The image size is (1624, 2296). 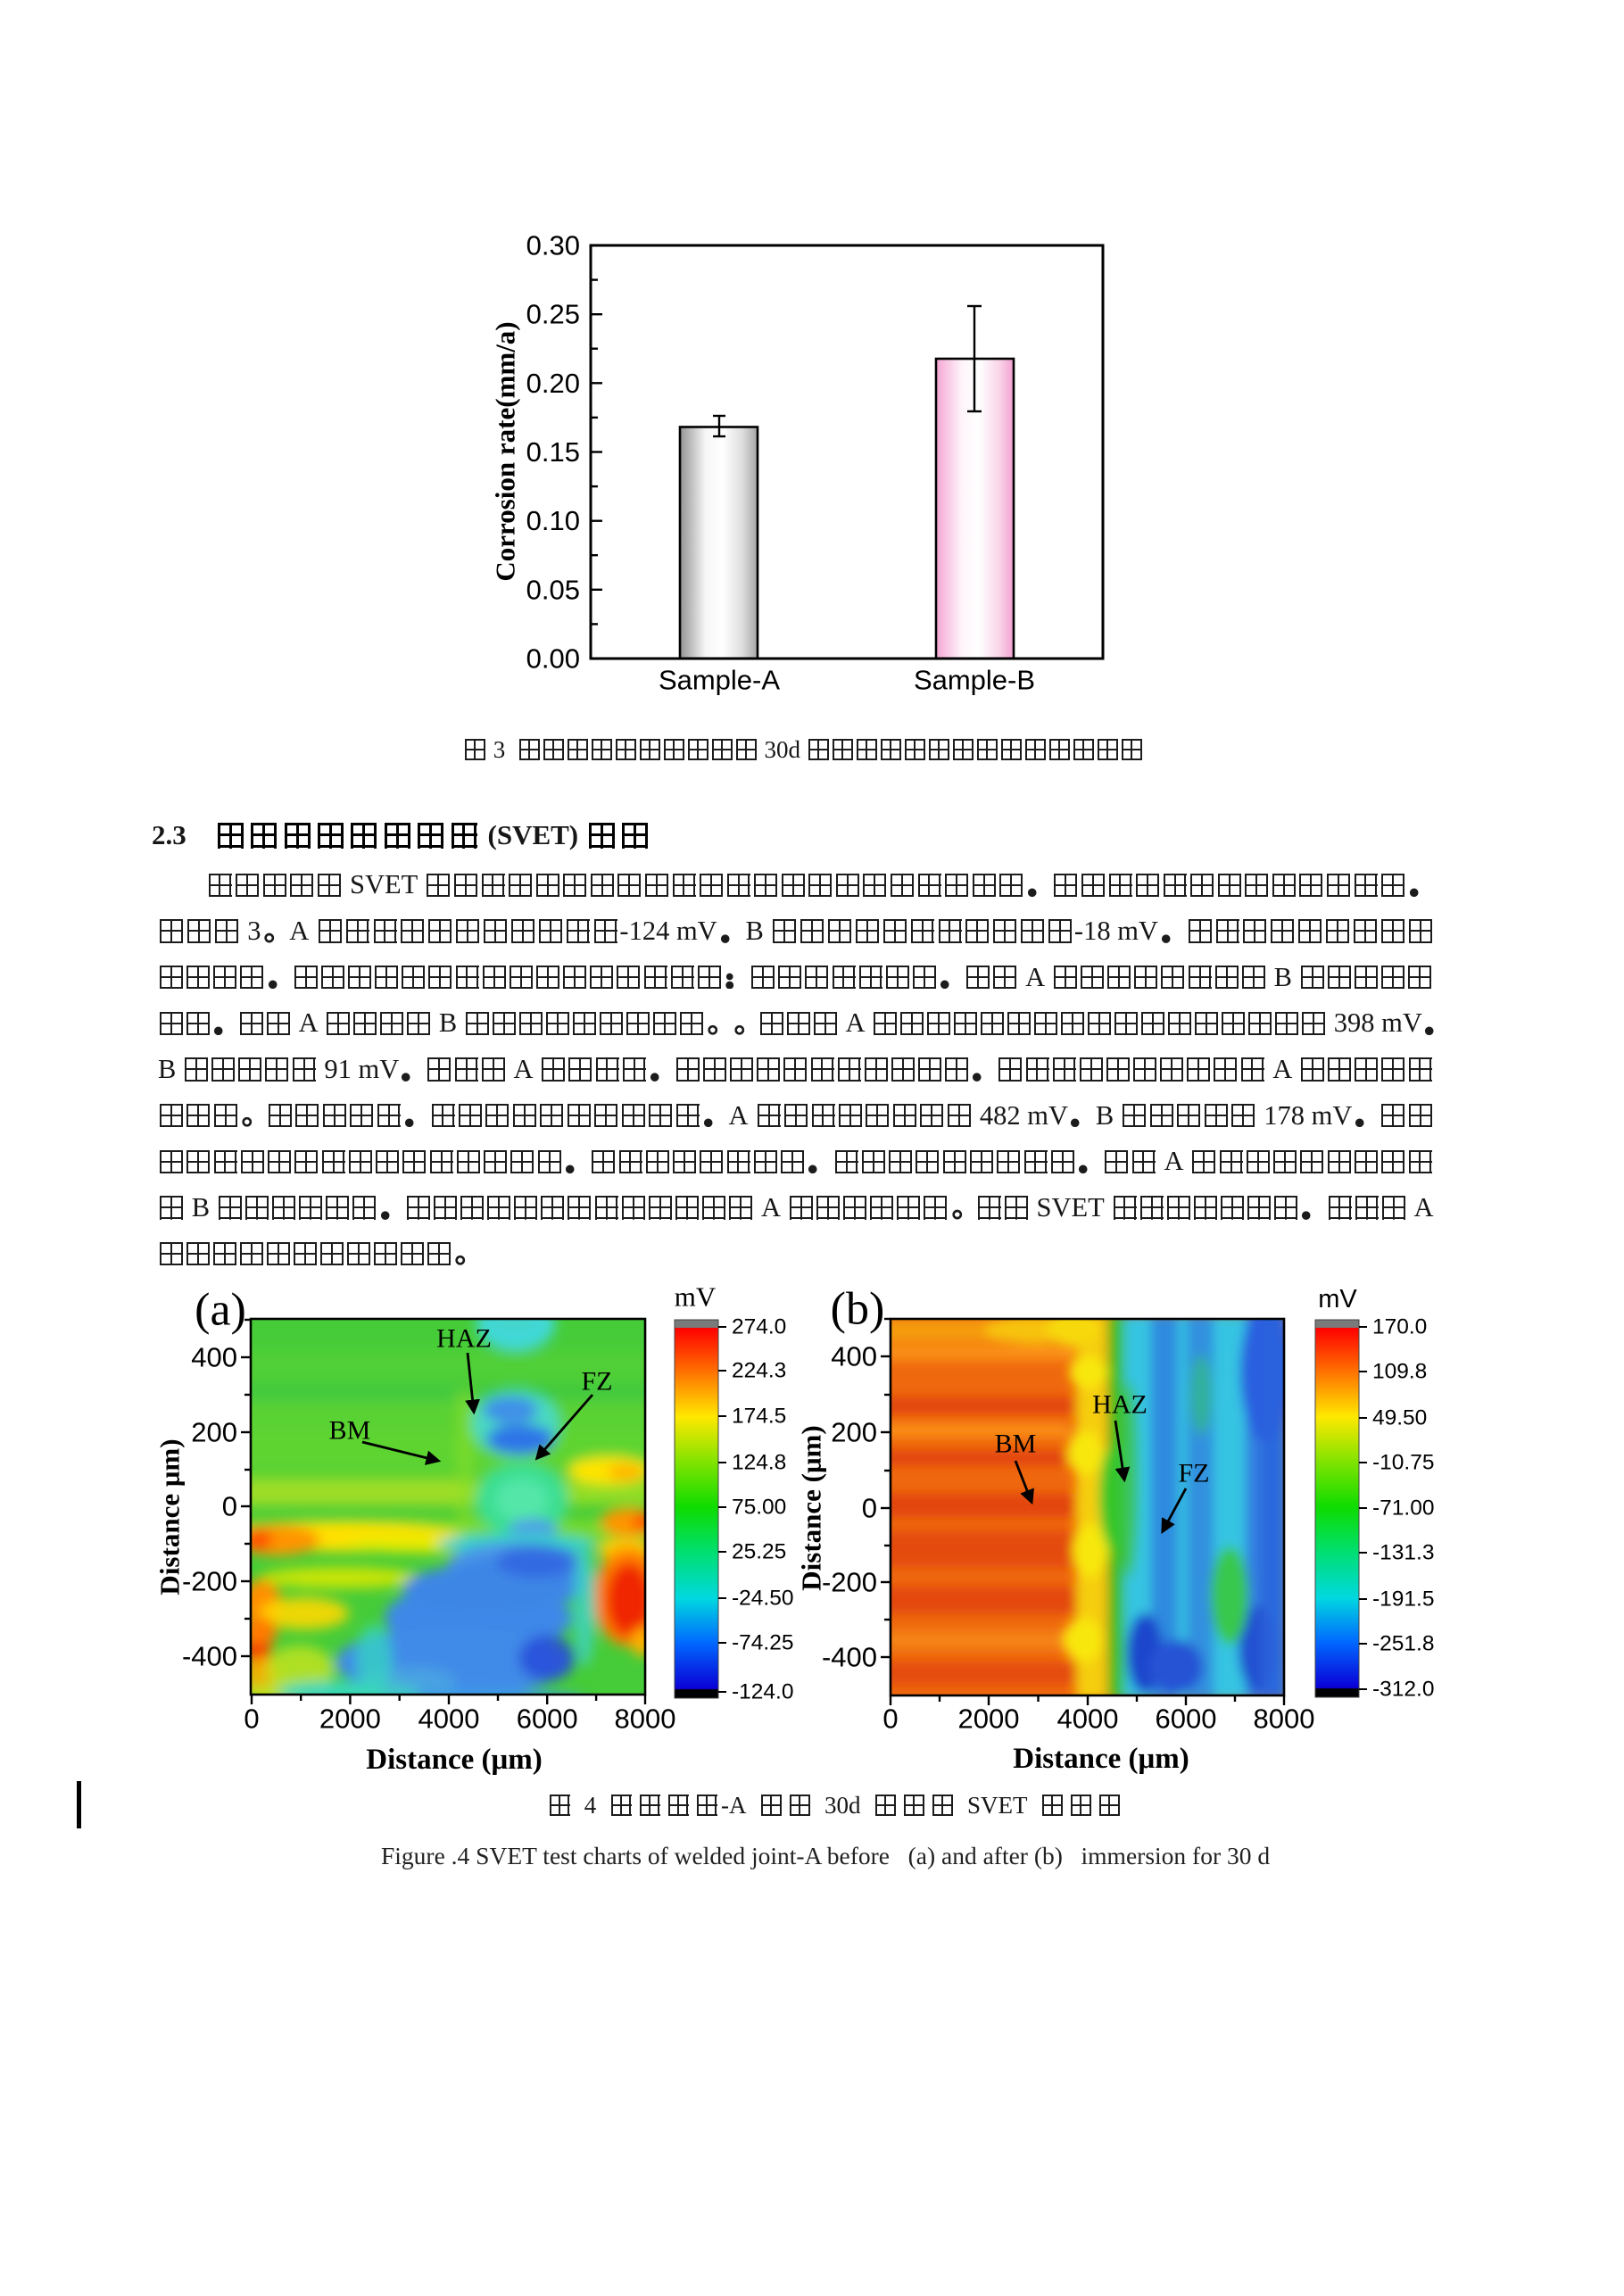 What do you see at coordinates (553, 520) in the screenshot?
I see `svg-text: 0.10` at bounding box center [553, 520].